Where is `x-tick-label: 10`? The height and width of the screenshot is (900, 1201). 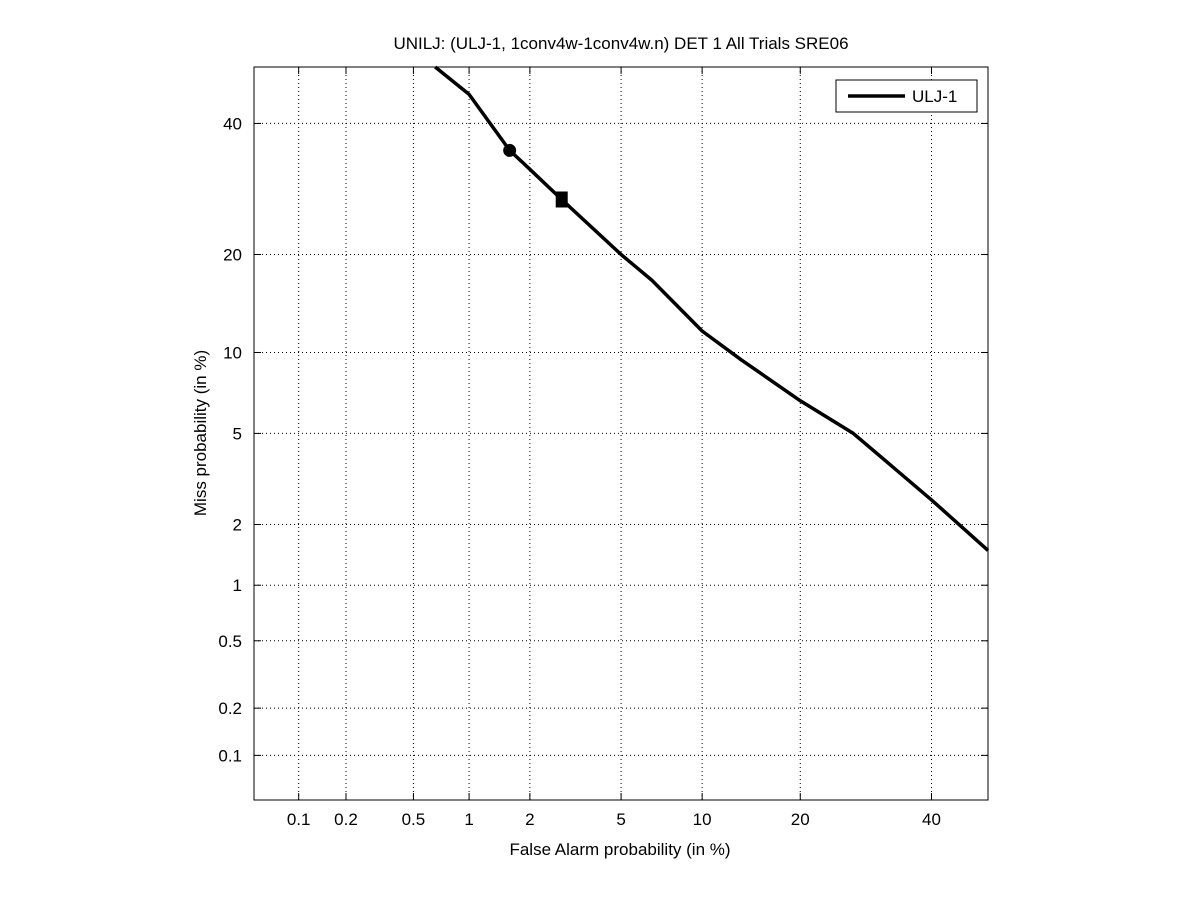
x-tick-label: 10 is located at coordinates (702, 819).